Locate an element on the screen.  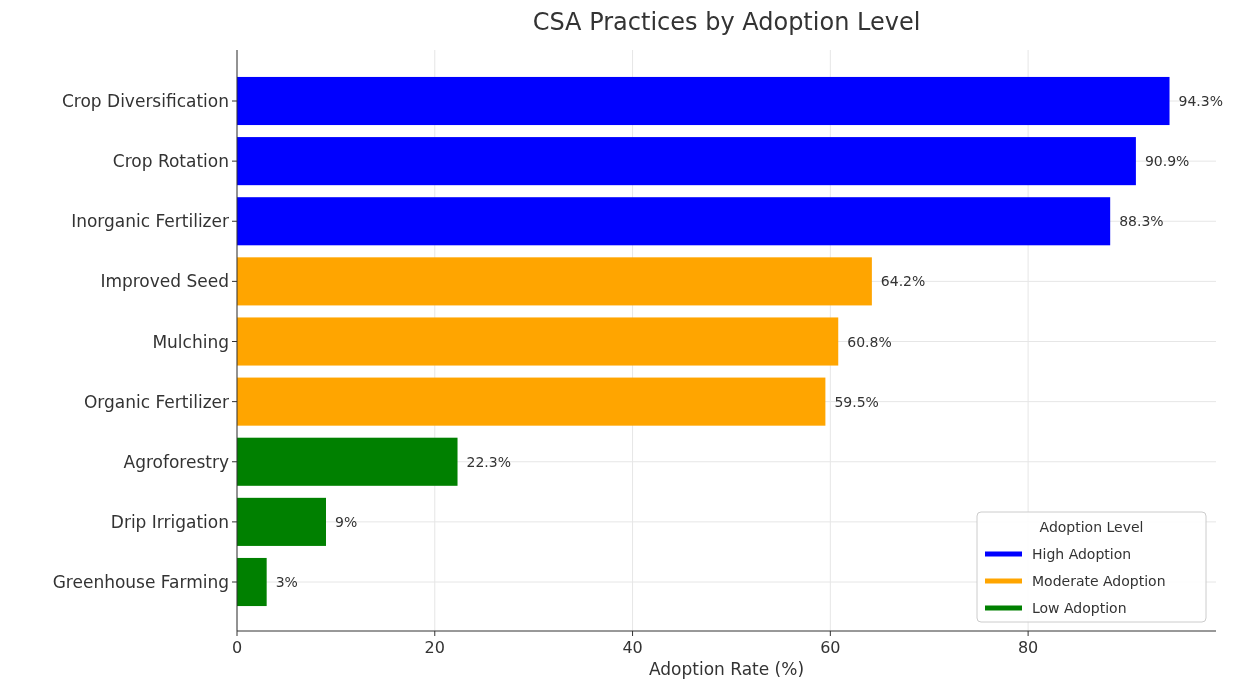
data-label: 88.3% is located at coordinates (1141, 221).